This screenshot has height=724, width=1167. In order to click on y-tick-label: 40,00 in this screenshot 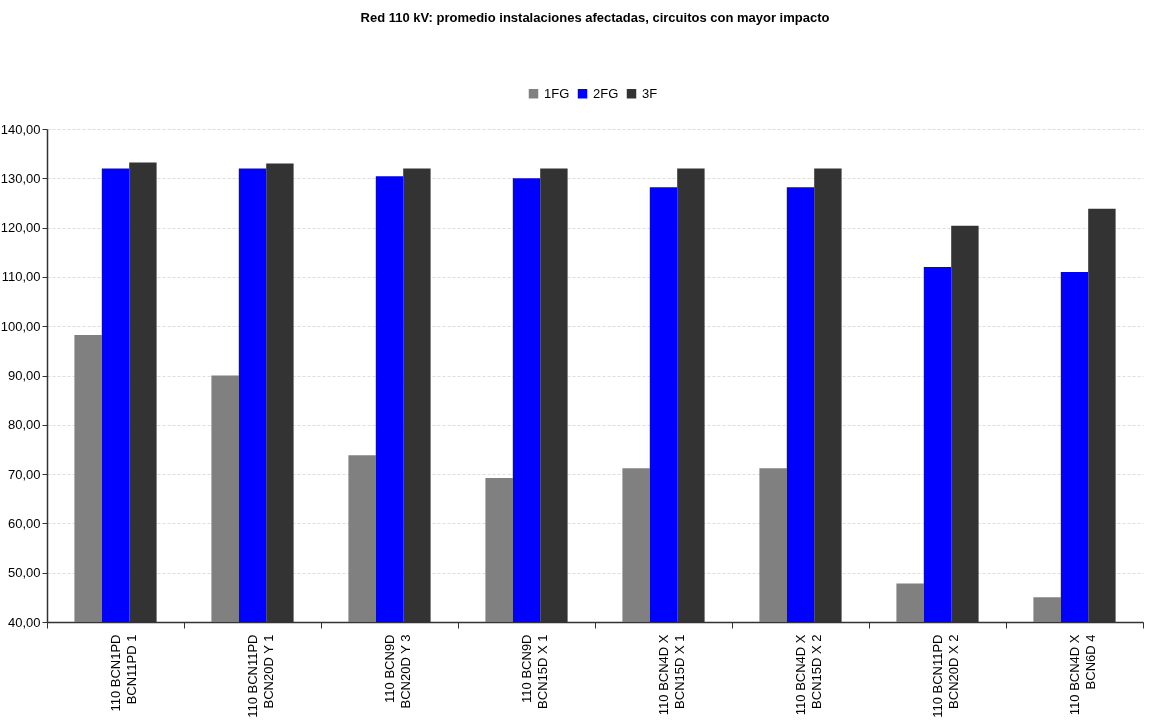, I will do `click(24, 622)`.